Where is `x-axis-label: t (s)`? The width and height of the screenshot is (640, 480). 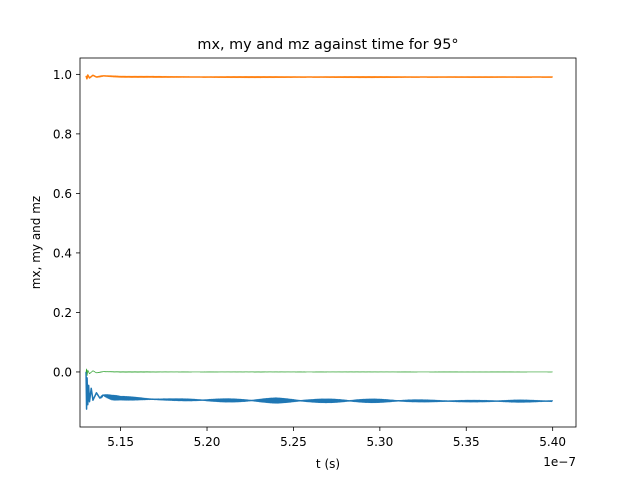
x-axis-label: t (s) is located at coordinates (328, 464).